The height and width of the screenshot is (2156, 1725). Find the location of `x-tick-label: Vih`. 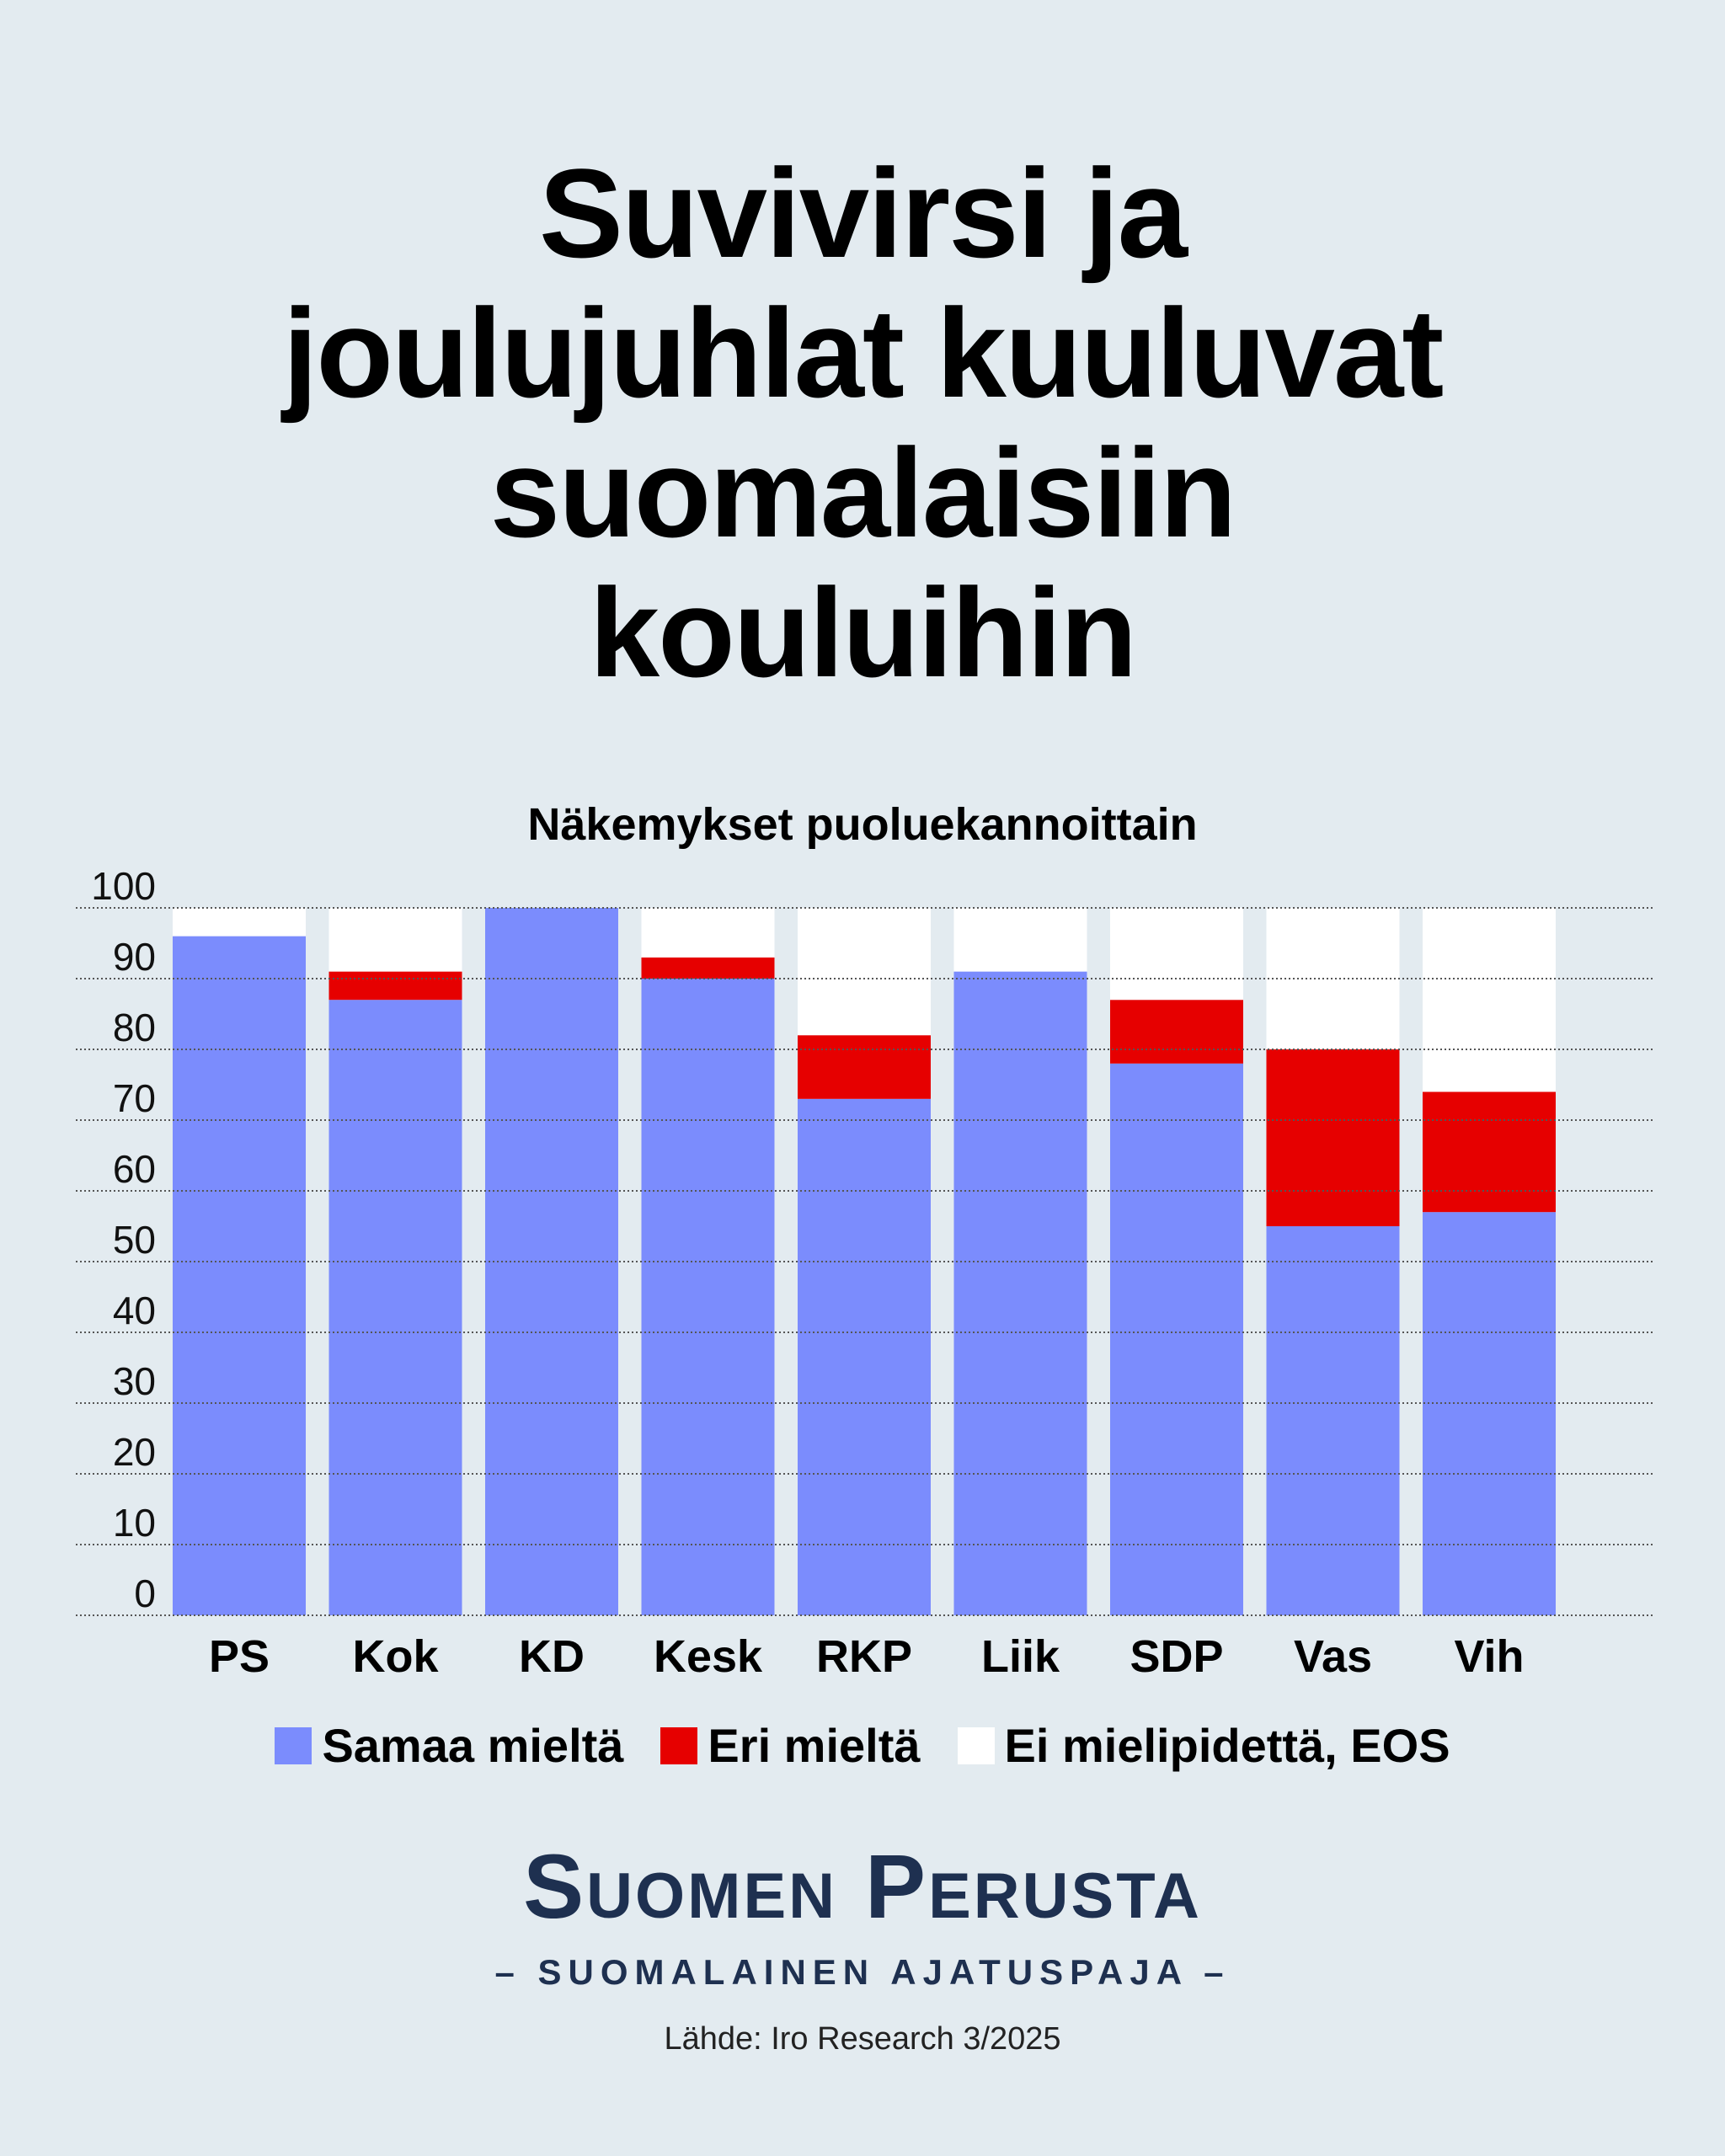

x-tick-label: Vih is located at coordinates (1489, 1656).